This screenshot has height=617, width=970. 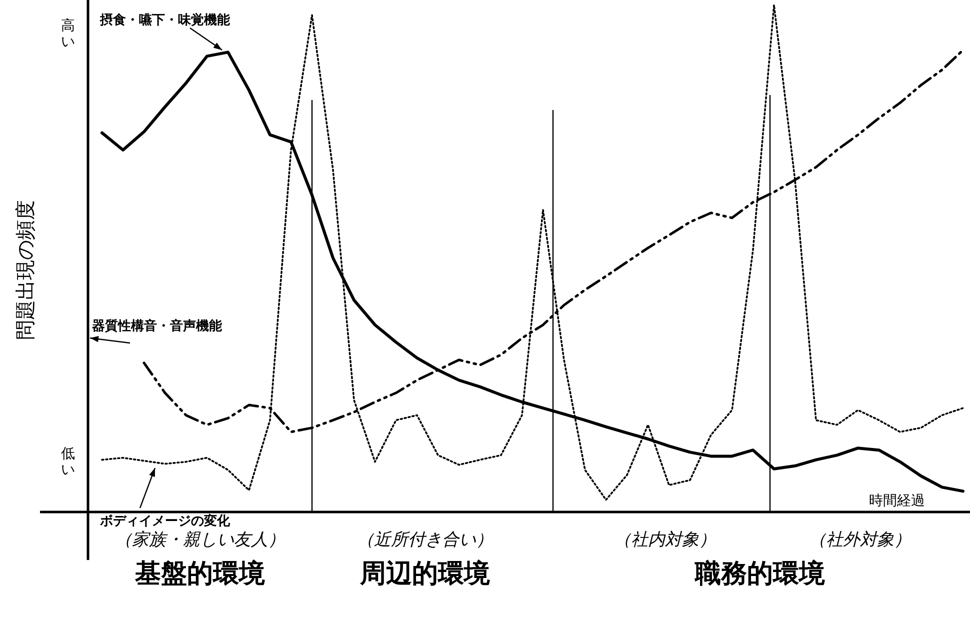 I want to click on x-axis-title: 時間経過, so click(x=897, y=501).